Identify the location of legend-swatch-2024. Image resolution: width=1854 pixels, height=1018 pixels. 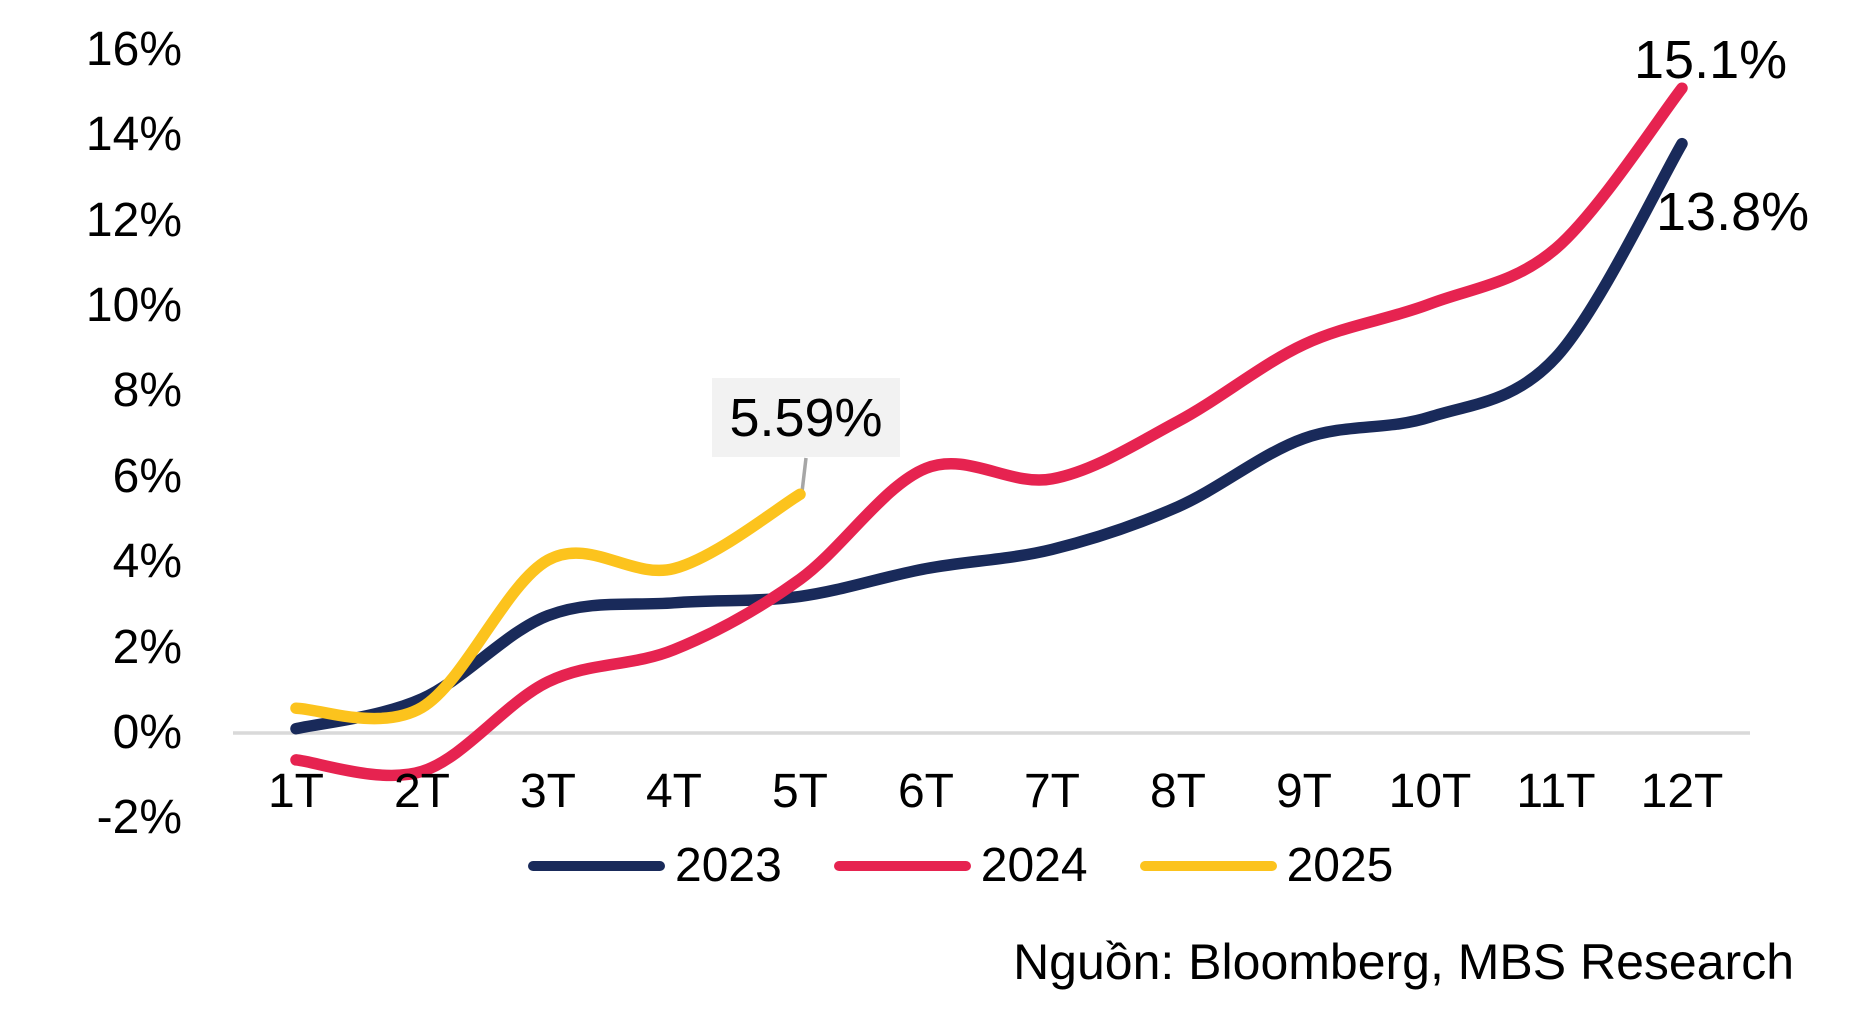
(902, 866).